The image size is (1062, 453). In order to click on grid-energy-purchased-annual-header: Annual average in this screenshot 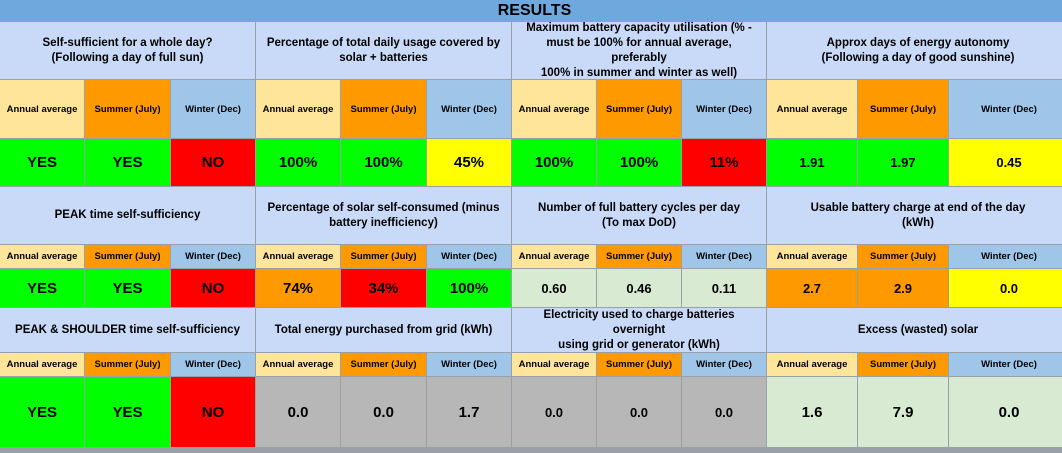, I will do `click(298, 364)`.